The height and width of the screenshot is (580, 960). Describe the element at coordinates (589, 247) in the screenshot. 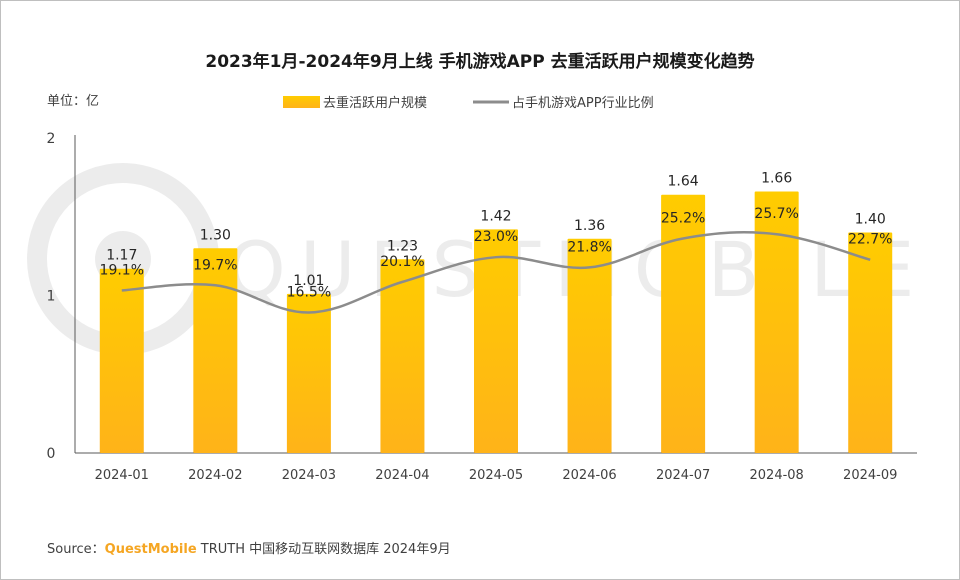

I see `ratio-label-2024-06: 21.8%` at that location.